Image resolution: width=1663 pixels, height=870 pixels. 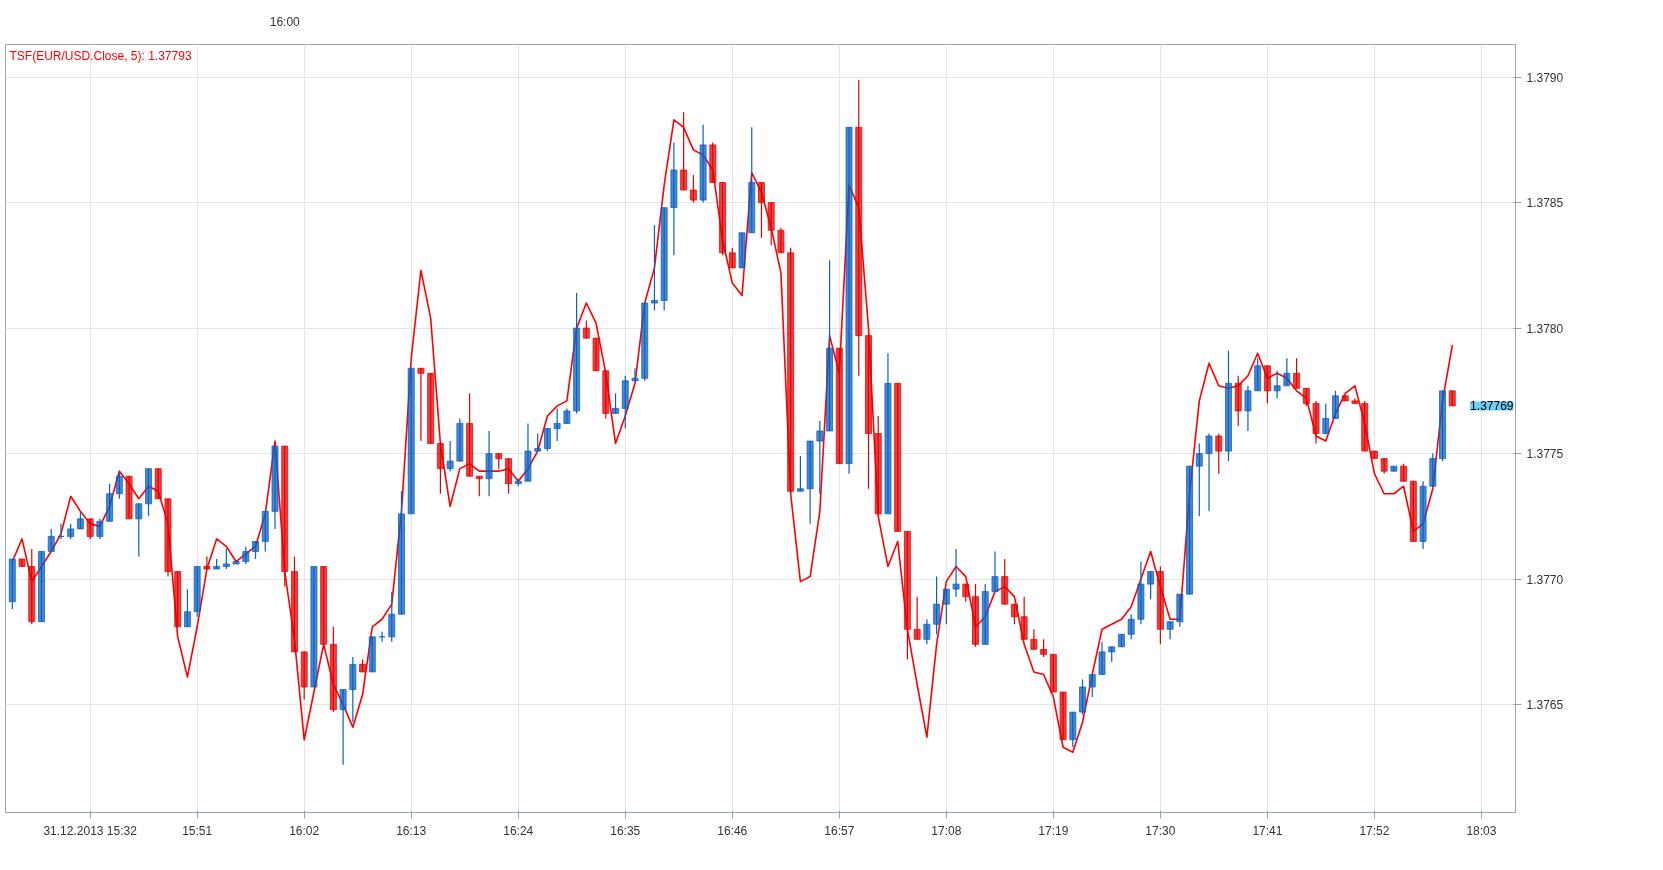 What do you see at coordinates (1545, 705) in the screenshot?
I see `y-tick-label: 1.3765` at bounding box center [1545, 705].